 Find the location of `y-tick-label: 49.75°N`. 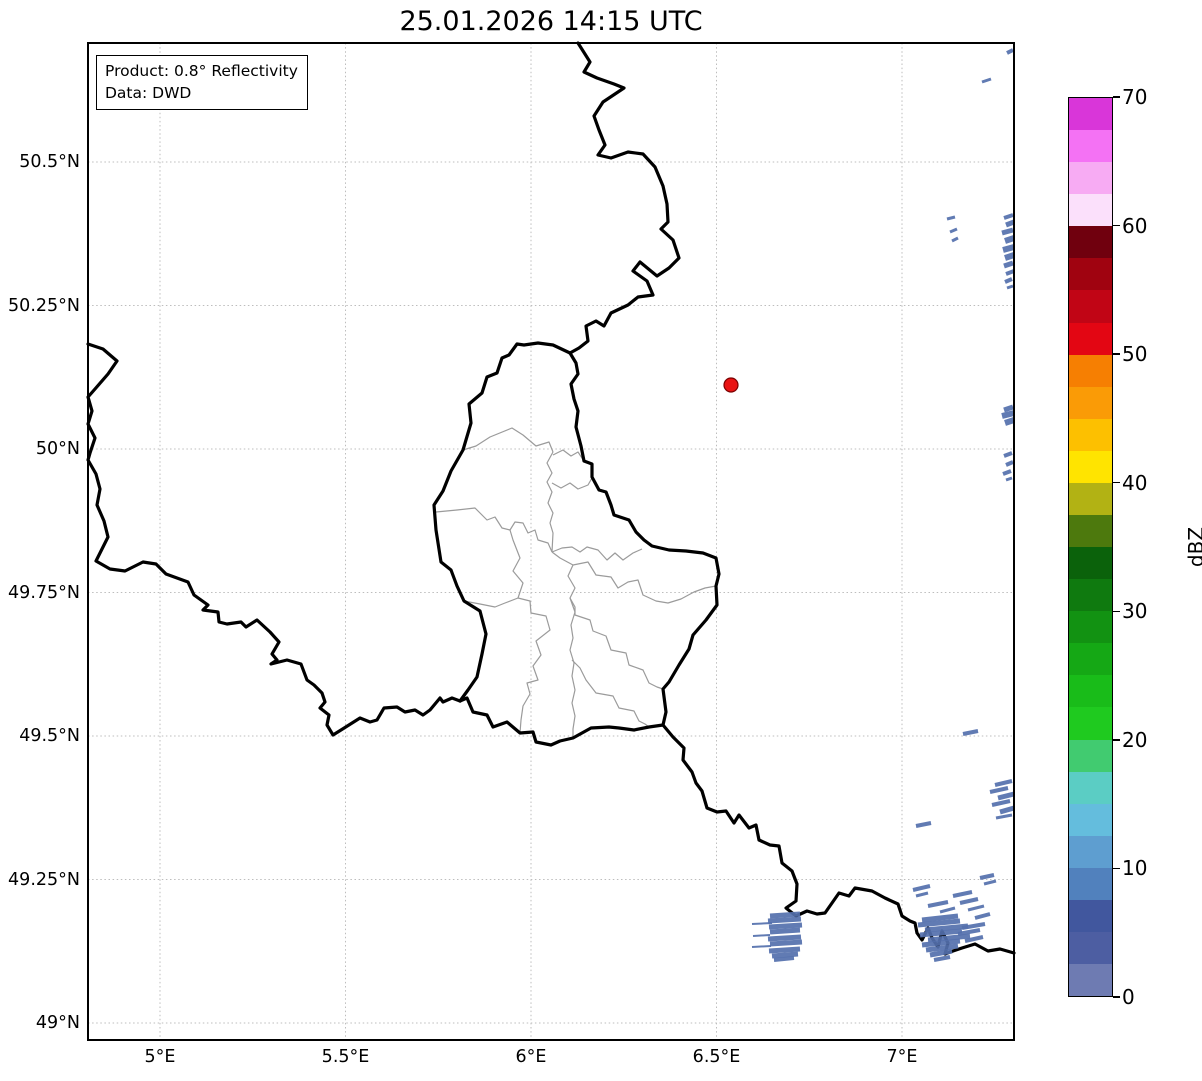

y-tick-label: 49.75°N is located at coordinates (44, 592).